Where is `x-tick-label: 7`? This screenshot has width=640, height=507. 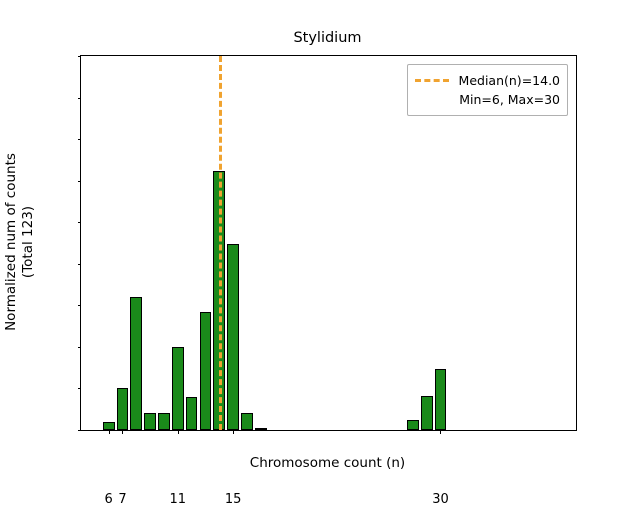
x-tick-label: 7 is located at coordinates (122, 499).